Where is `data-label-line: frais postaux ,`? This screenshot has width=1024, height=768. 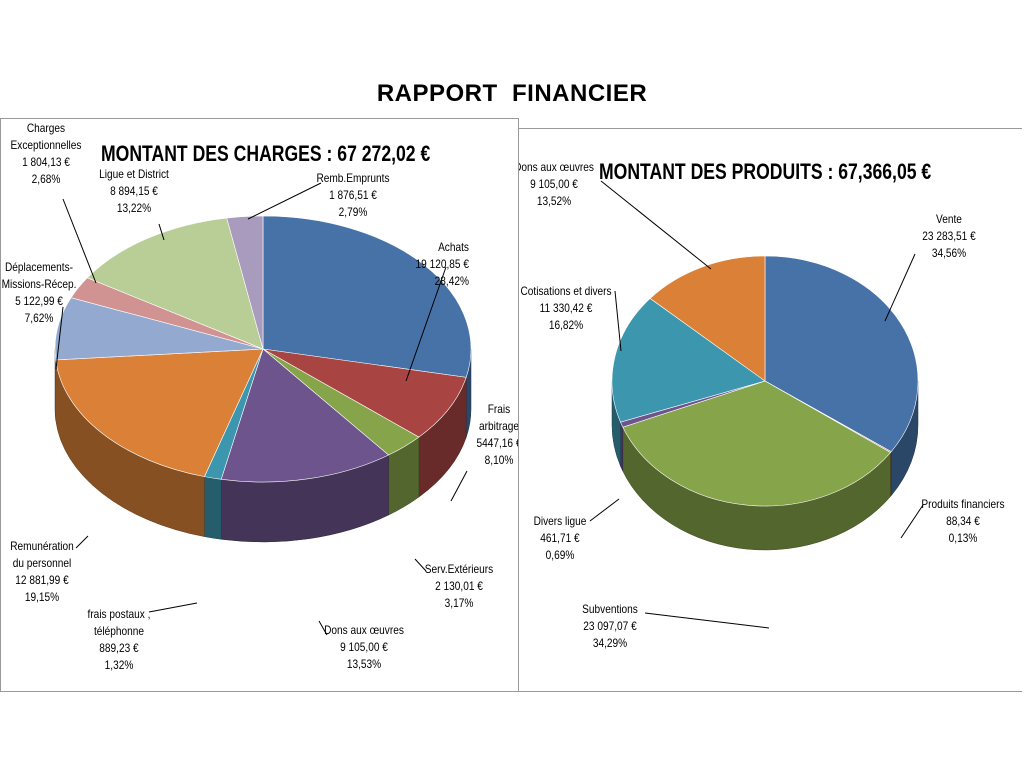
data-label-line: frais postaux , is located at coordinates (119, 614).